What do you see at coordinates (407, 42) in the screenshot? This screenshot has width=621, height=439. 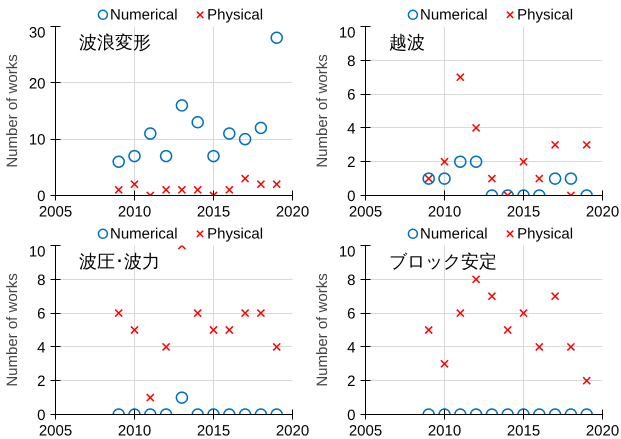 I see `chart-title: 越波` at bounding box center [407, 42].